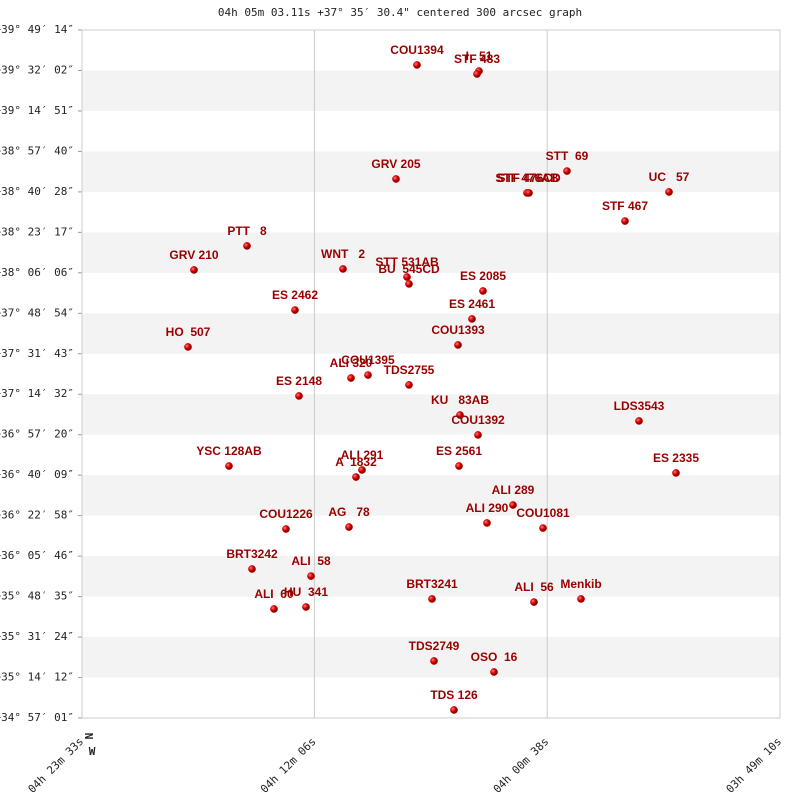  What do you see at coordinates (529, 178) in the screenshot?
I see `star-label: STF 476CD` at bounding box center [529, 178].